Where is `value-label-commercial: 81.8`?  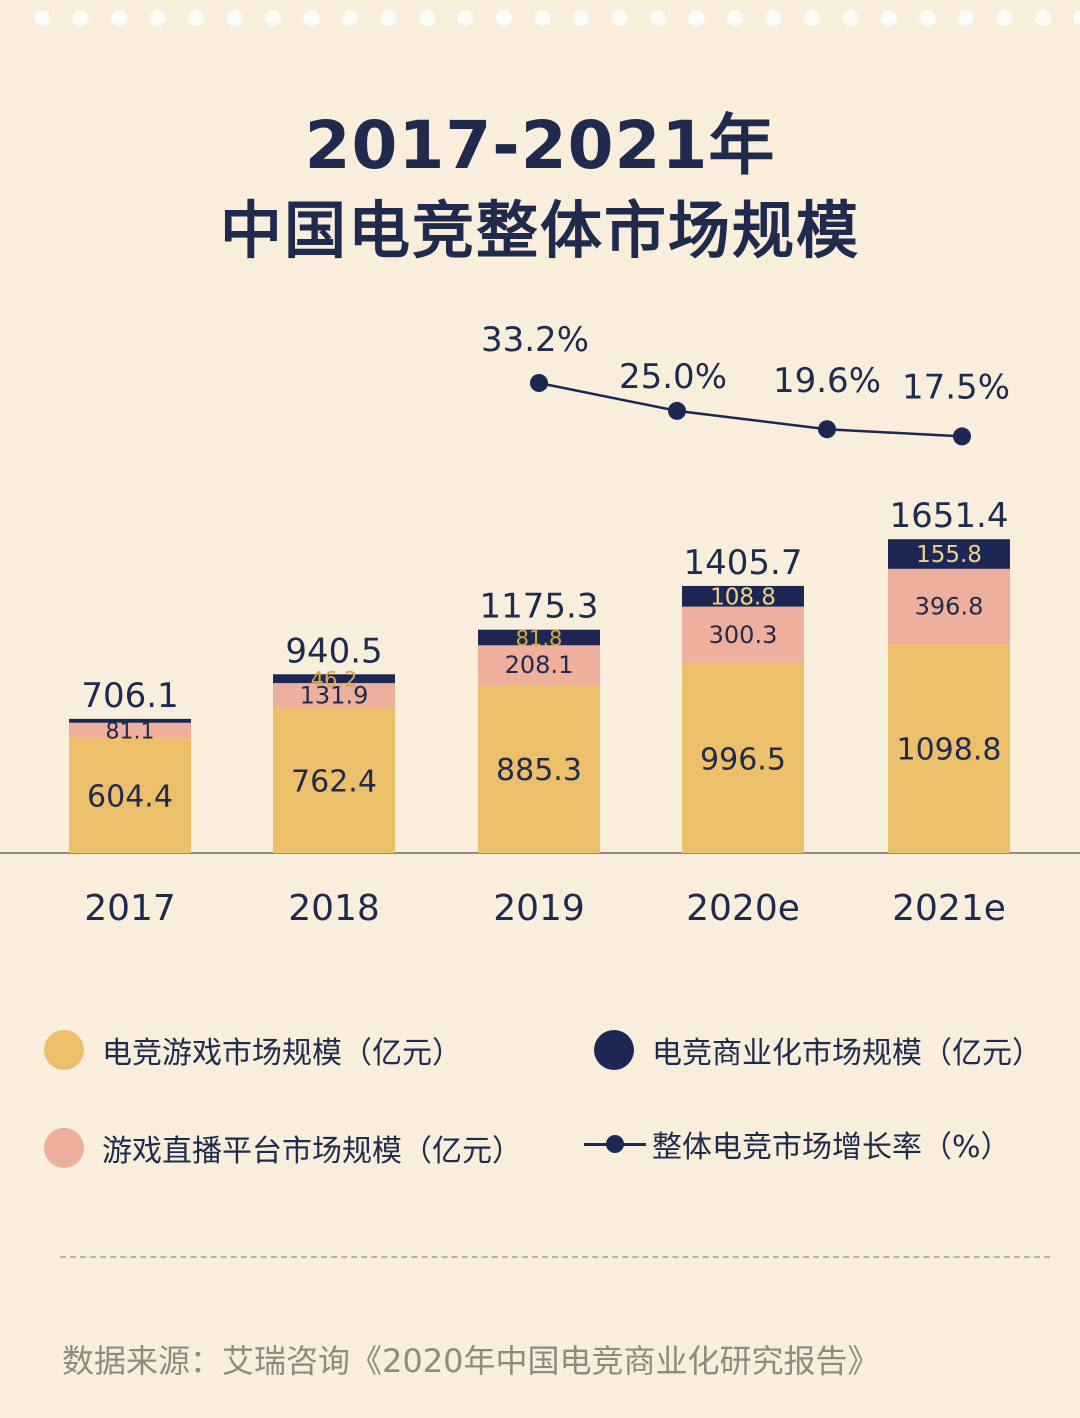 value-label-commercial: 81.8 is located at coordinates (539, 638).